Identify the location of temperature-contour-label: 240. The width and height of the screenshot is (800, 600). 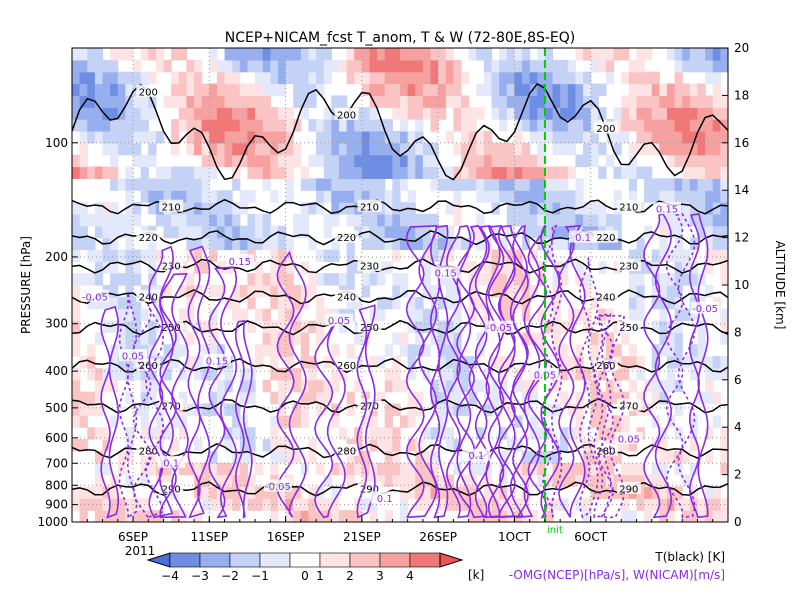
(346, 297).